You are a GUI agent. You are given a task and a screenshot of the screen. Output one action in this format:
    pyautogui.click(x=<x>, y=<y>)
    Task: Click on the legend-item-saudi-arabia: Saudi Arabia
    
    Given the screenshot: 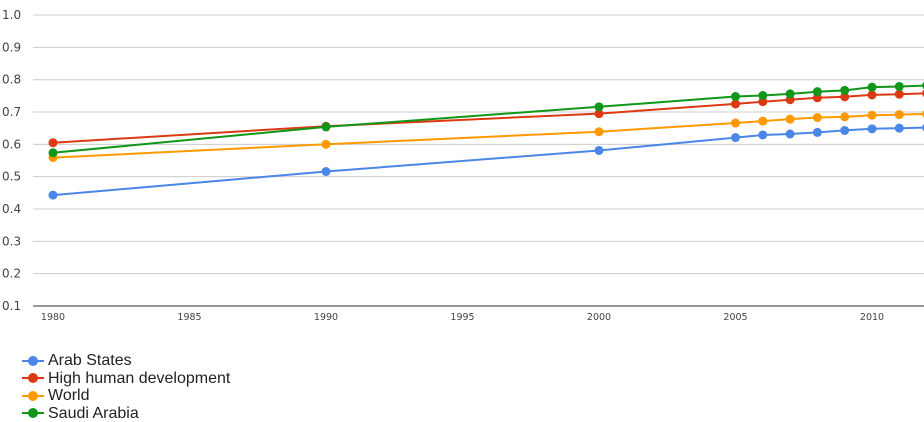 What is the action you would take?
    pyautogui.click(x=126, y=413)
    